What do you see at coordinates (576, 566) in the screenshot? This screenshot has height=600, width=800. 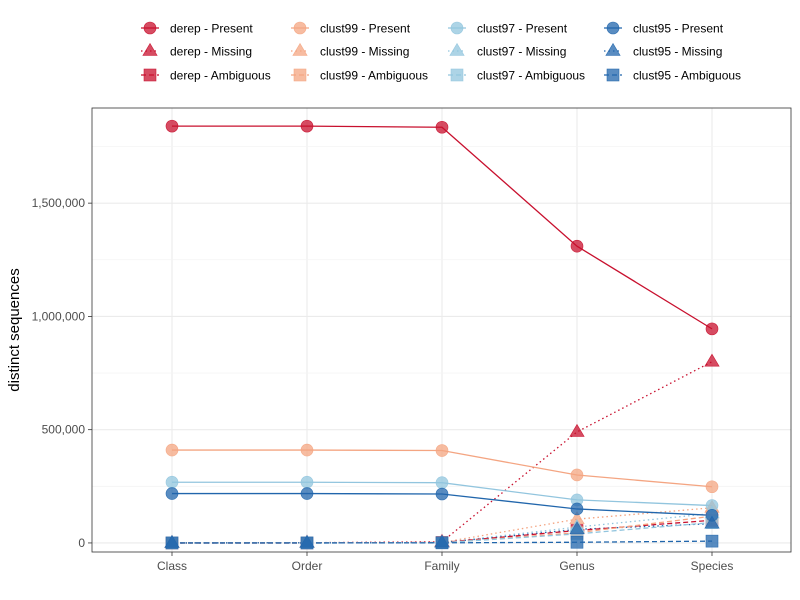 I see `x-tick-label: Genus` at bounding box center [576, 566].